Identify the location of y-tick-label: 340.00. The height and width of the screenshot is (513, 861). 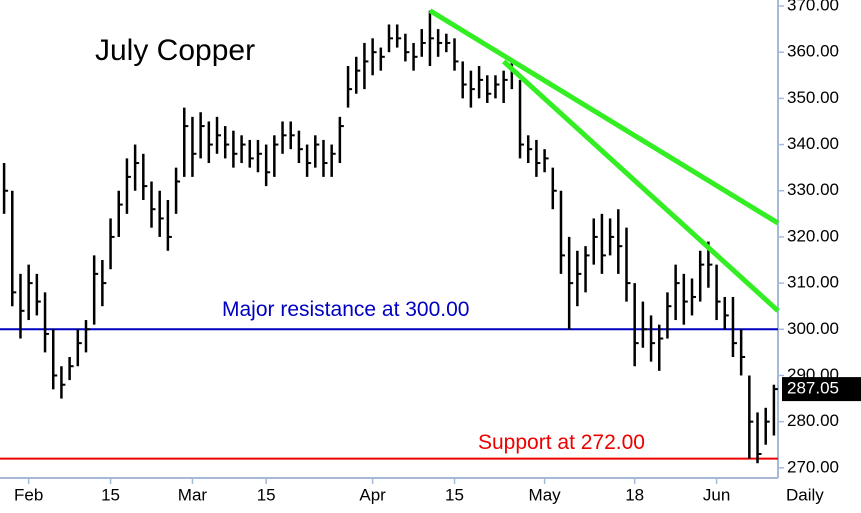
(813, 143).